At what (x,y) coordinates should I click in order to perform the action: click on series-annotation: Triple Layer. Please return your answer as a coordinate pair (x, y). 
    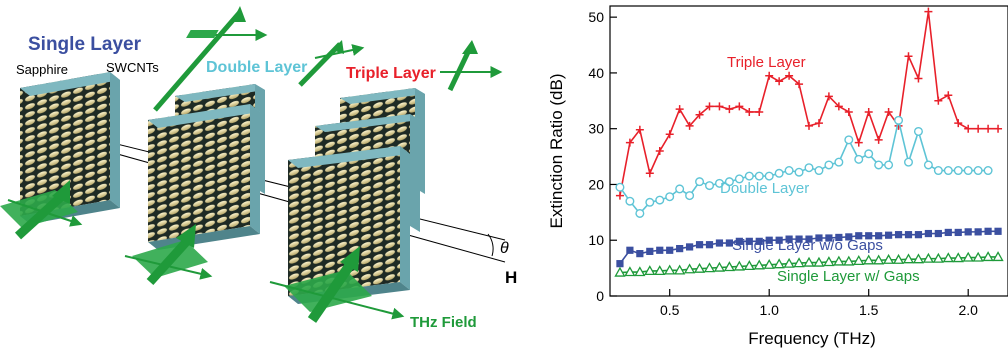
    Looking at the image, I should click on (766, 62).